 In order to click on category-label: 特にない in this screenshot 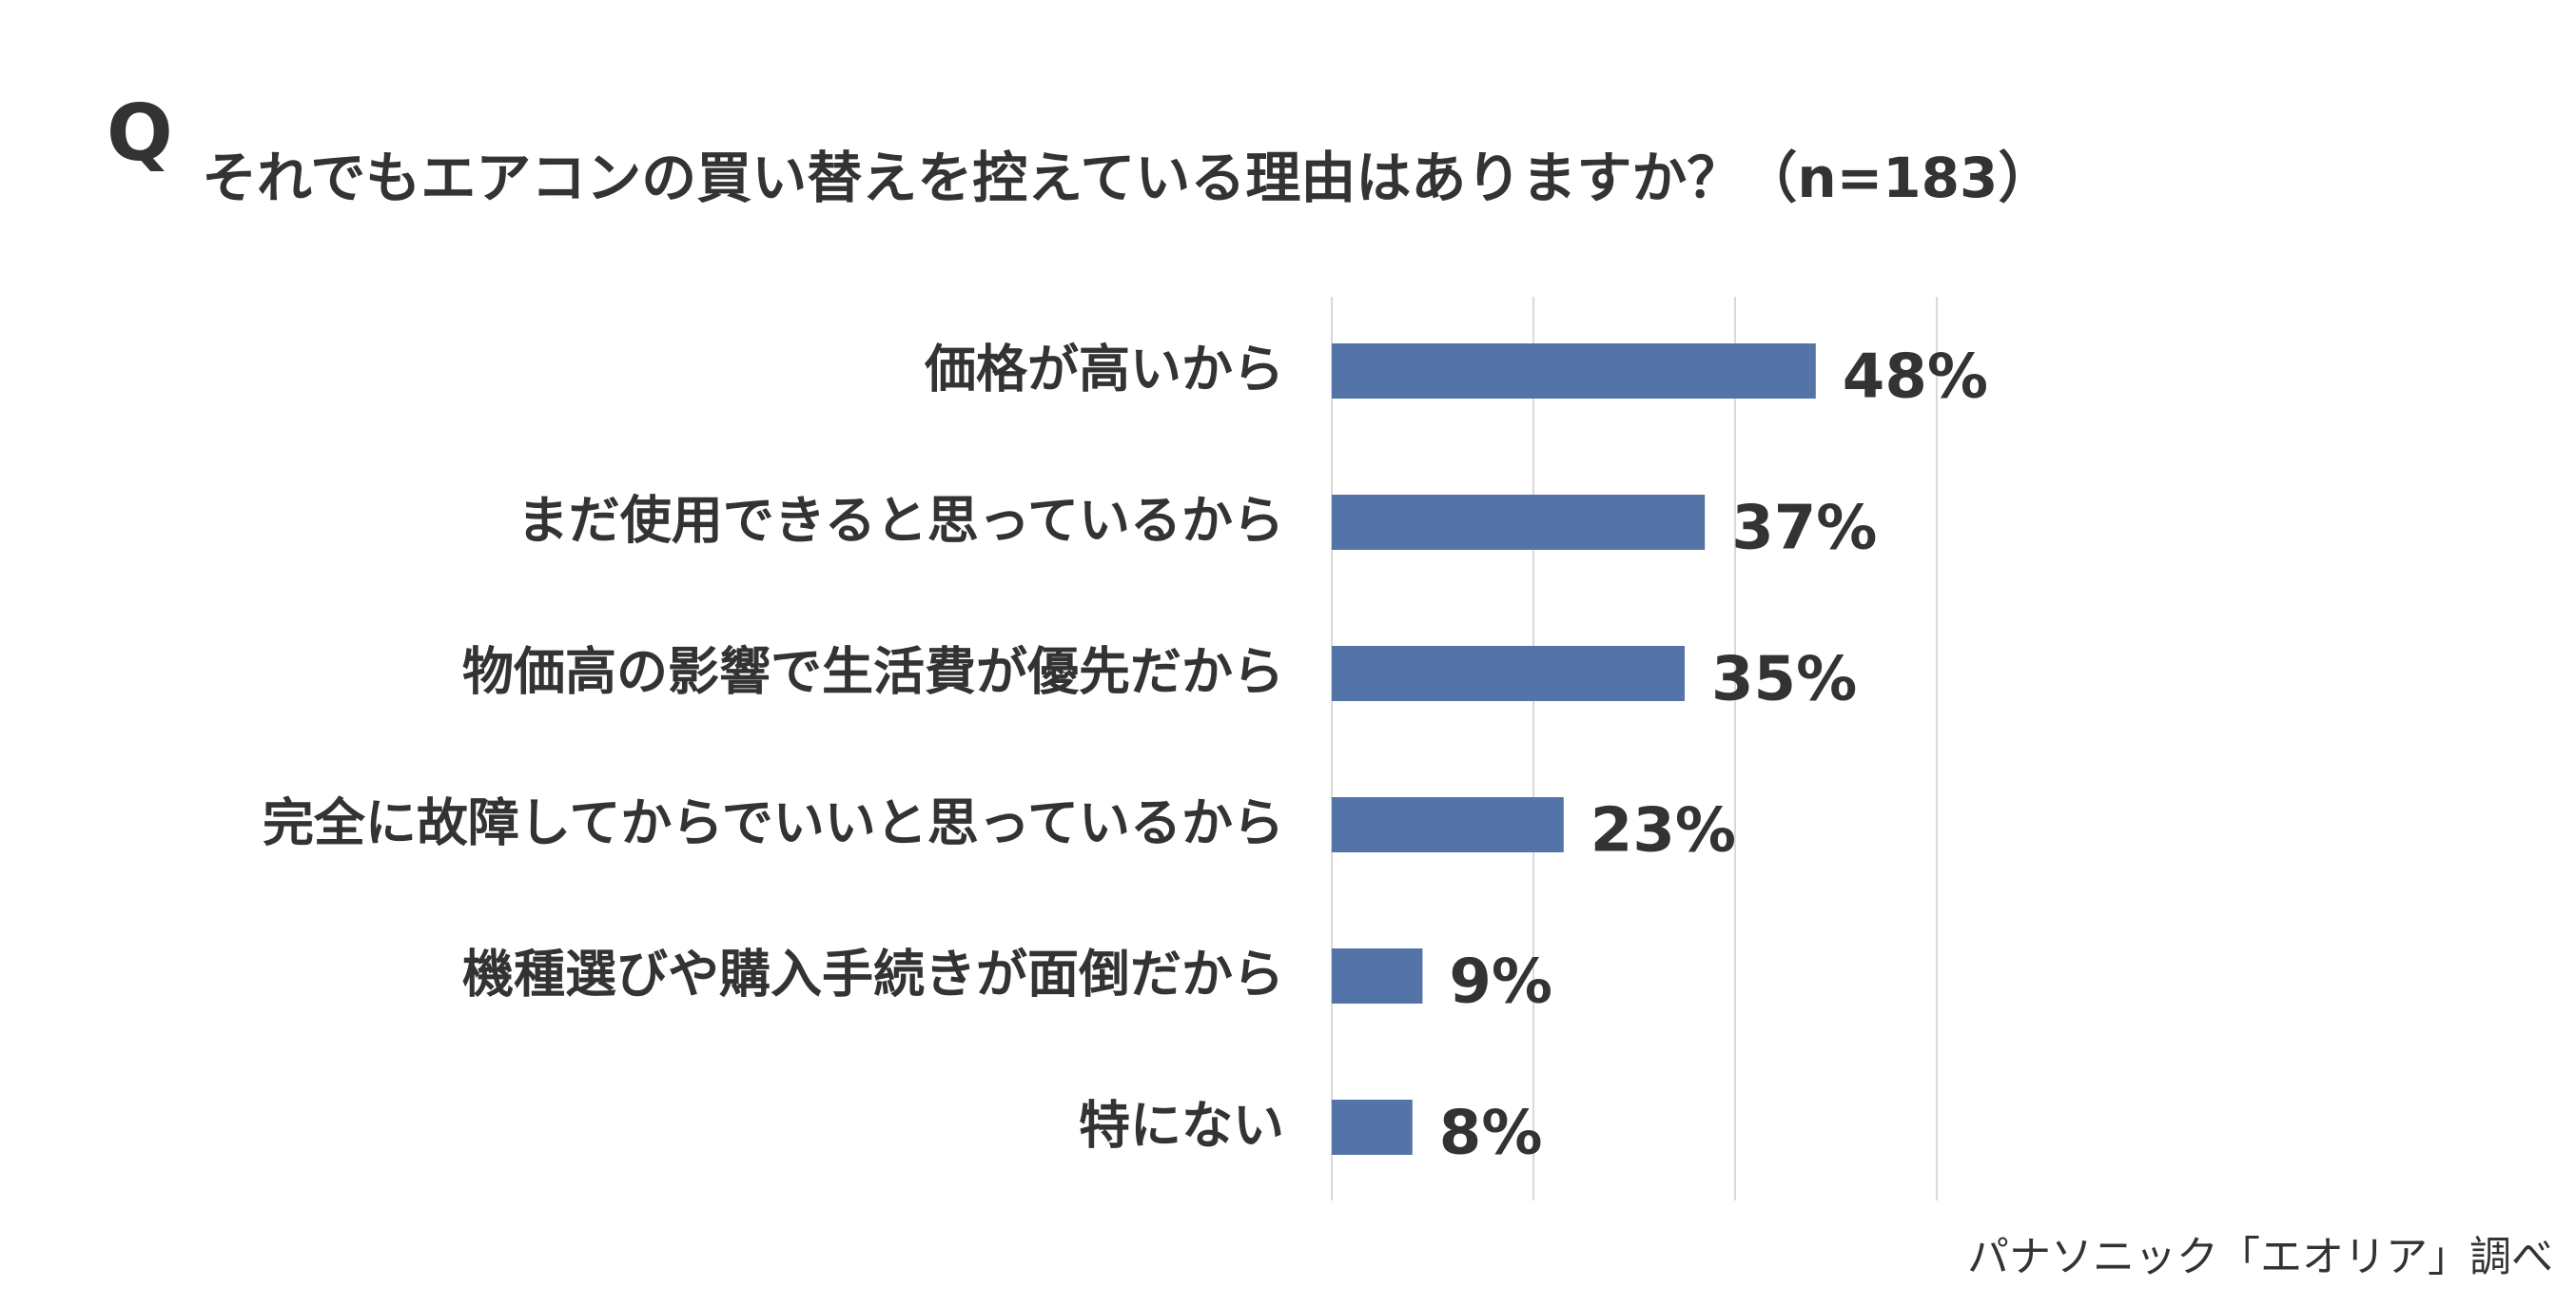, I will do `click(1181, 1126)`.